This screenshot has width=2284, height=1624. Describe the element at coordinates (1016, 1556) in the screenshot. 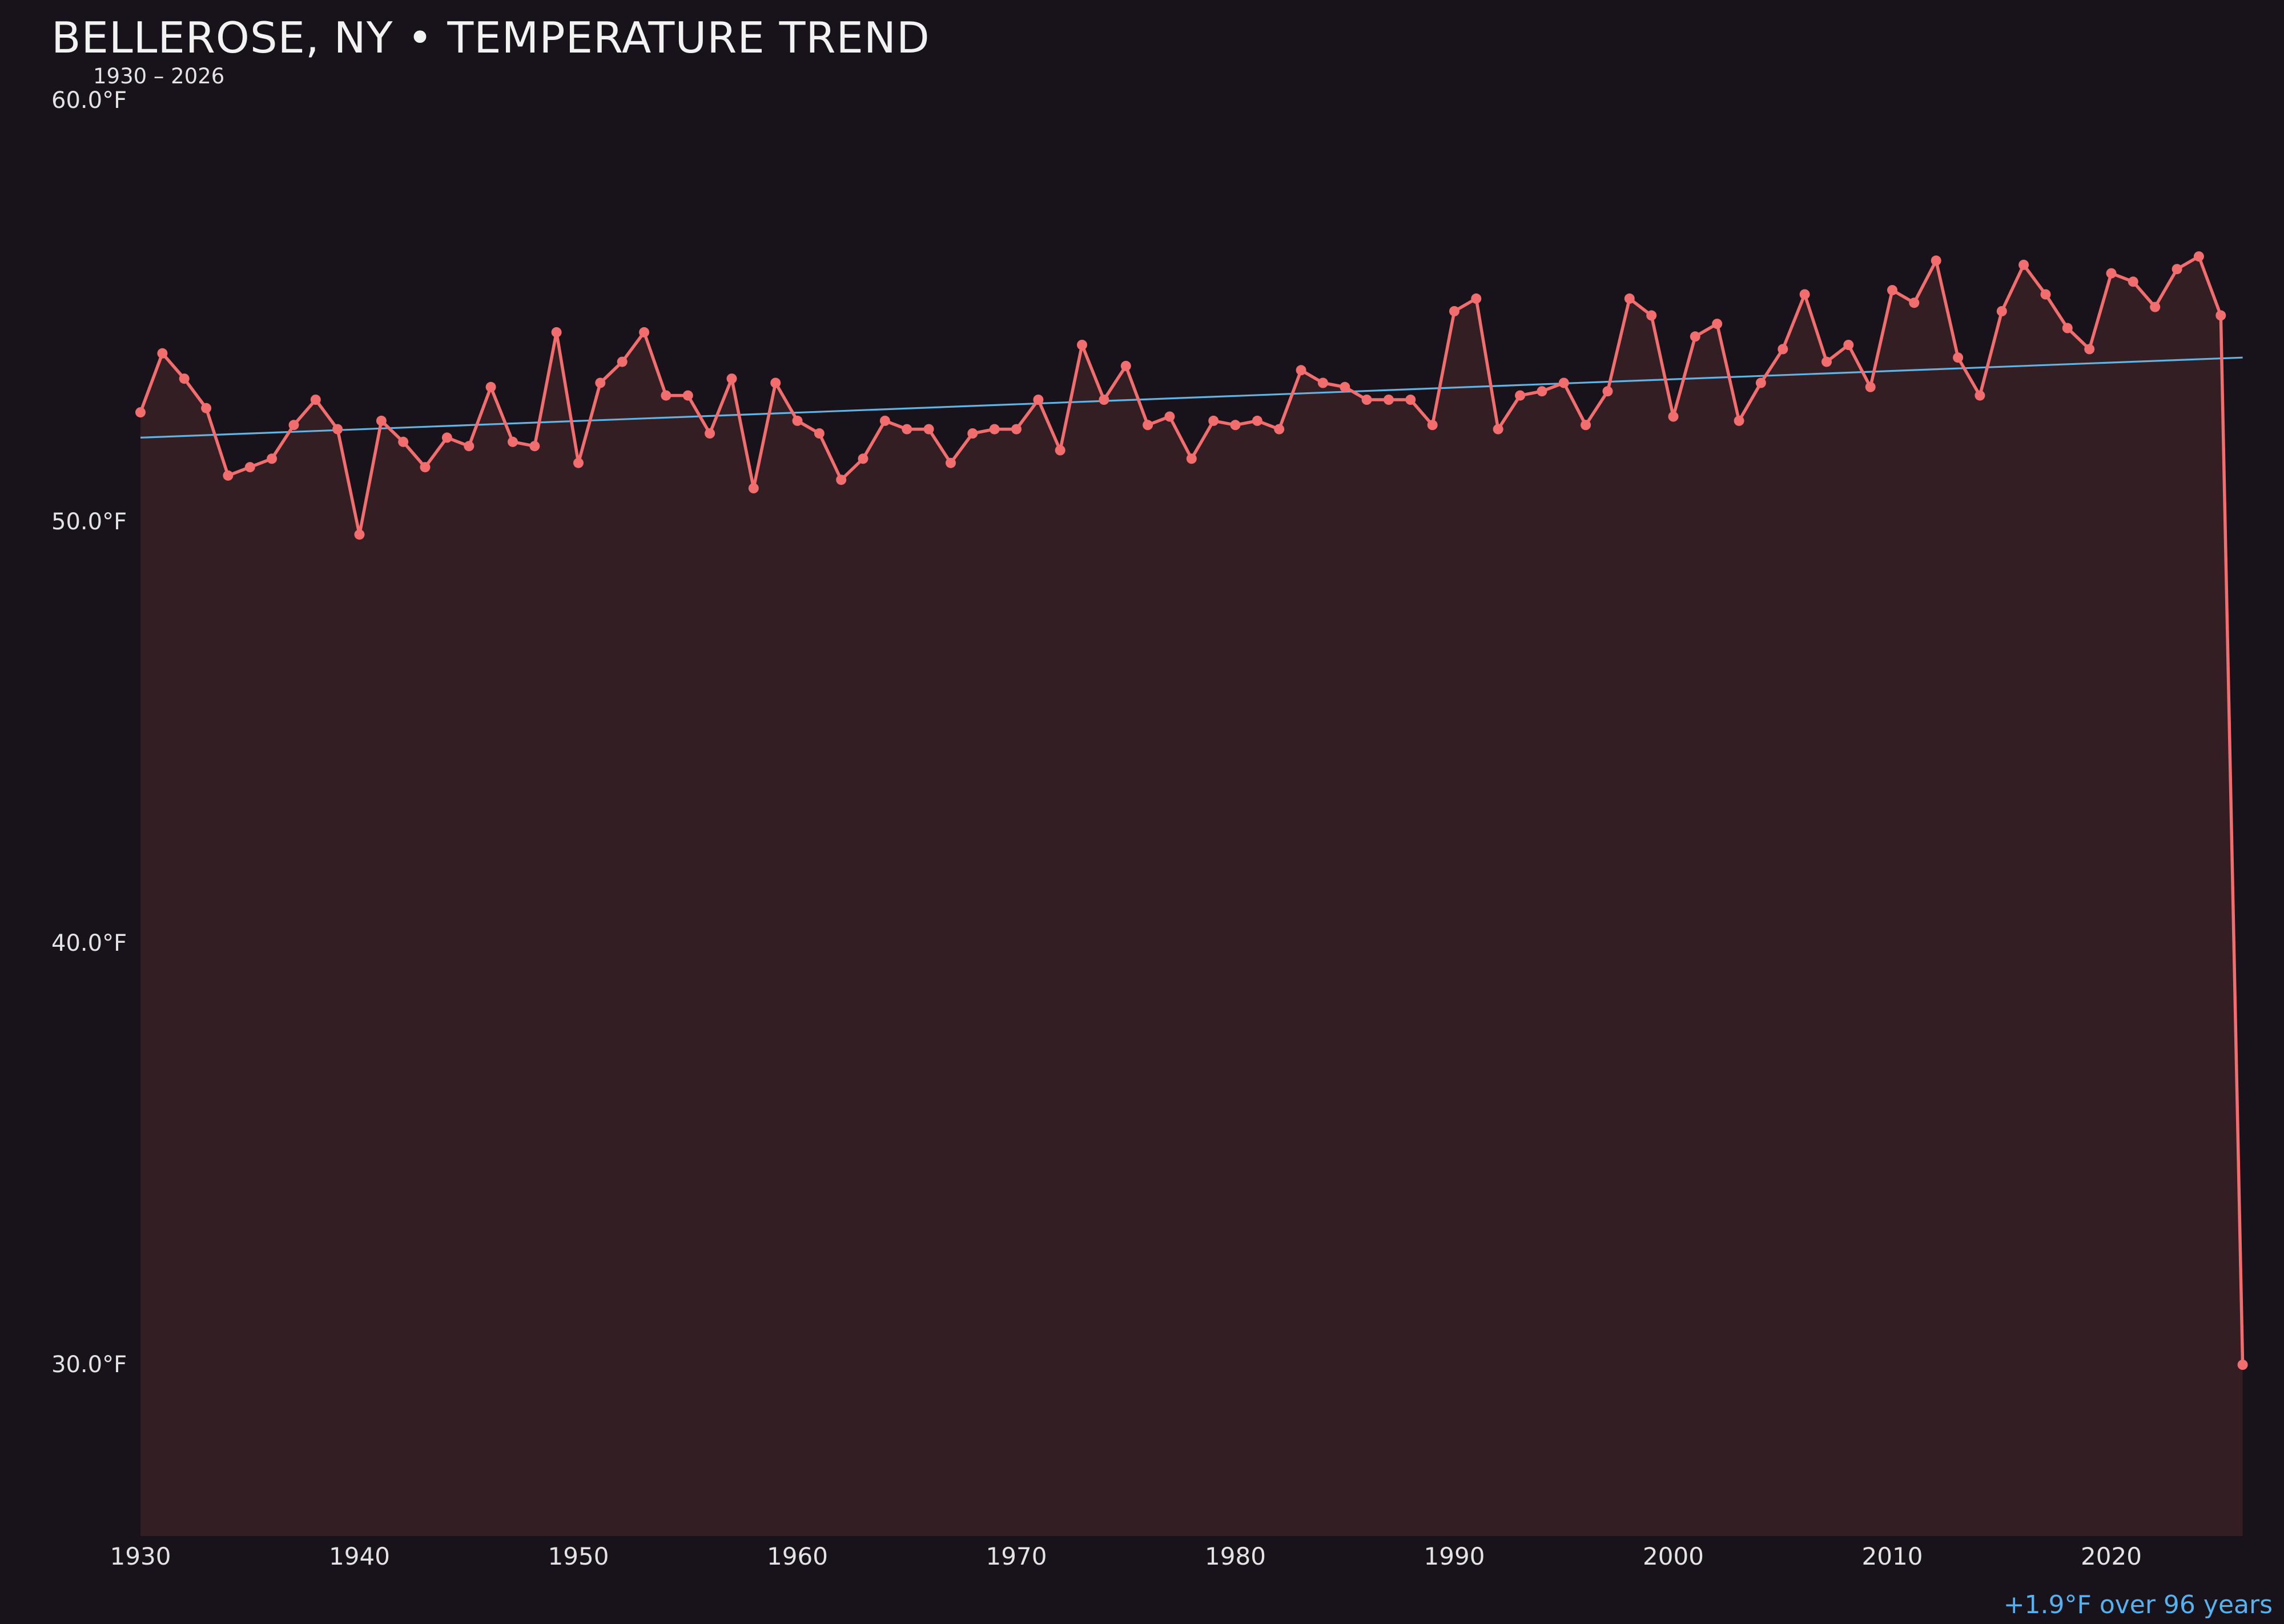

I see `x-tick-label: 1970` at that location.